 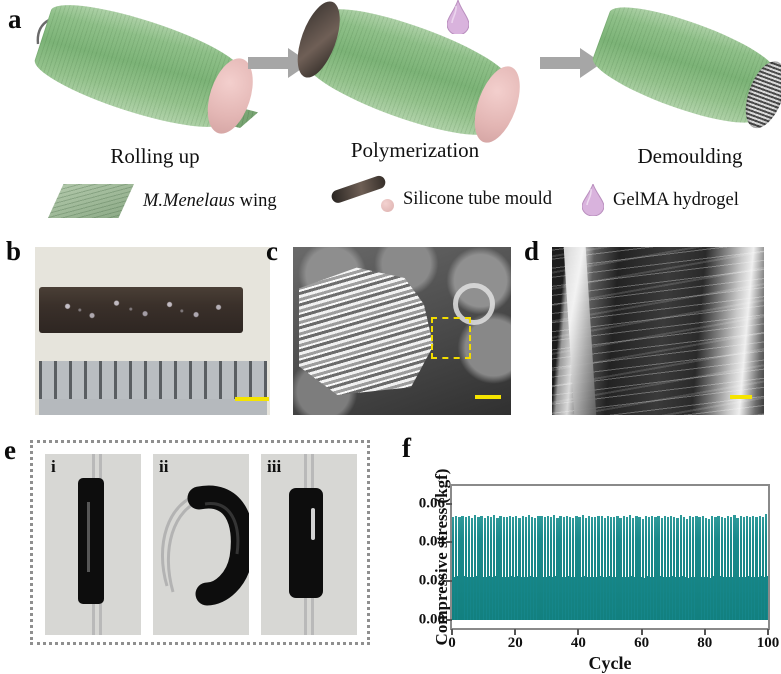 What do you see at coordinates (366, 331) in the screenshot?
I see `rolled-specimen-sem` at bounding box center [366, 331].